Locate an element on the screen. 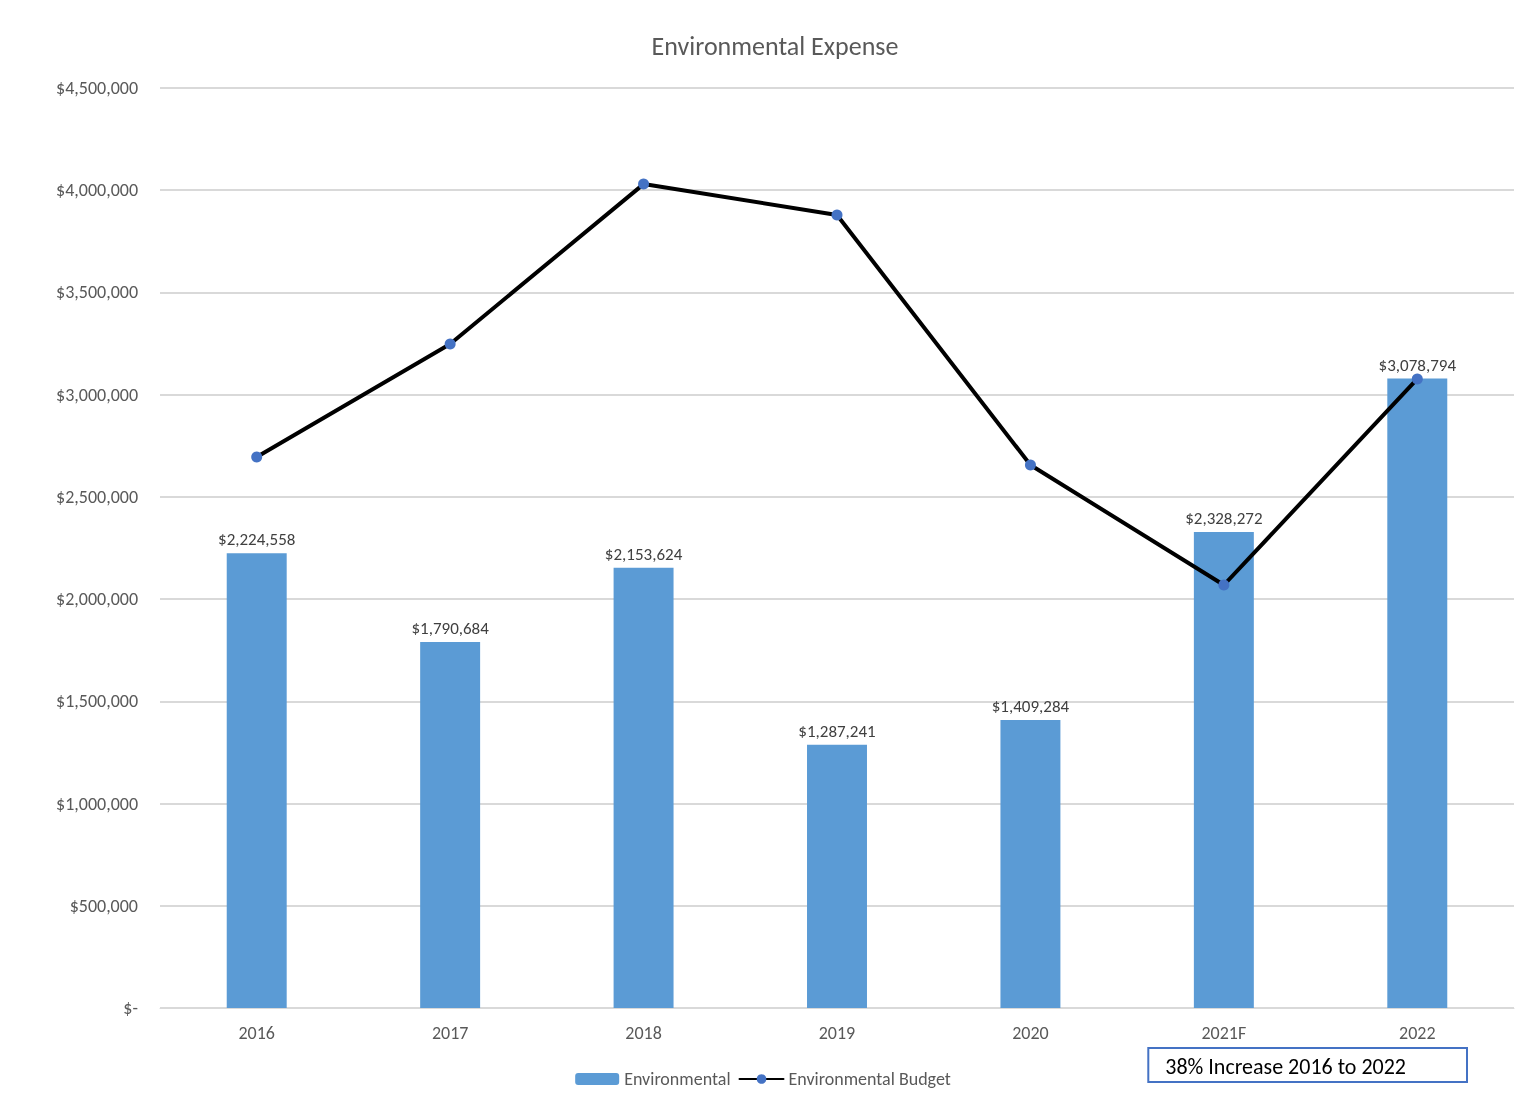 The width and height of the screenshot is (1526, 1107). chart-title: Environmental Expense is located at coordinates (775, 46).